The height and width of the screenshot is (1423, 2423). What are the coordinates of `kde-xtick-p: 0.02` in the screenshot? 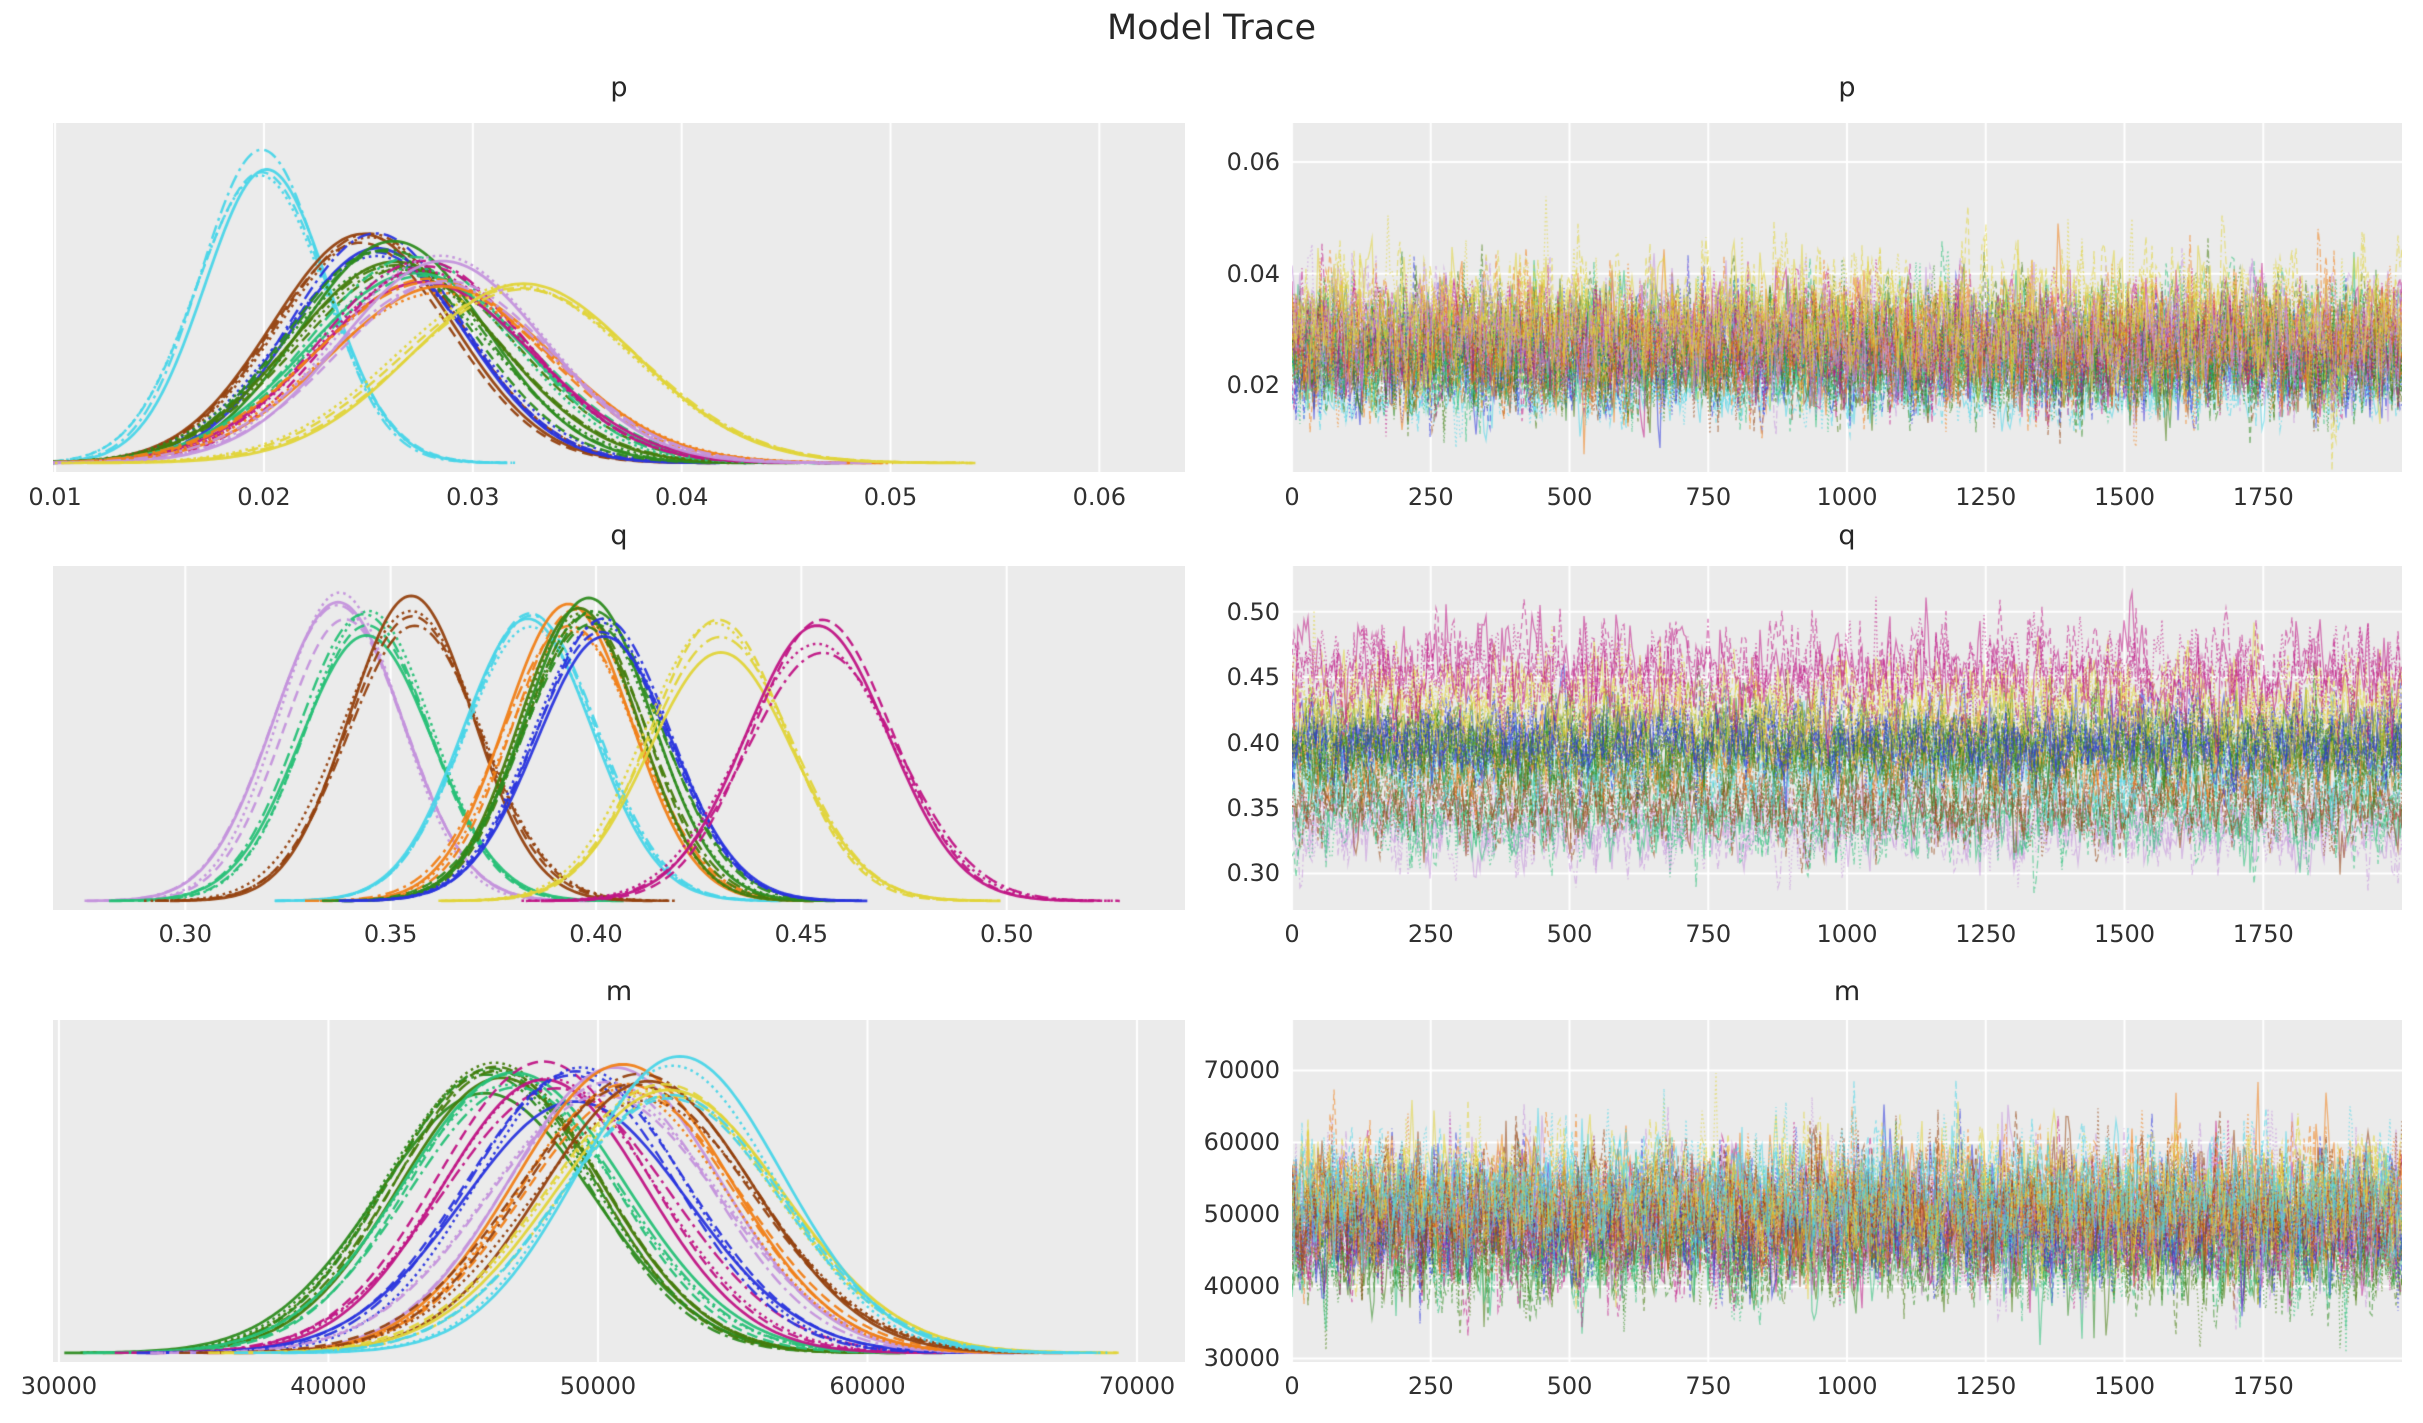 It's located at (264, 497).